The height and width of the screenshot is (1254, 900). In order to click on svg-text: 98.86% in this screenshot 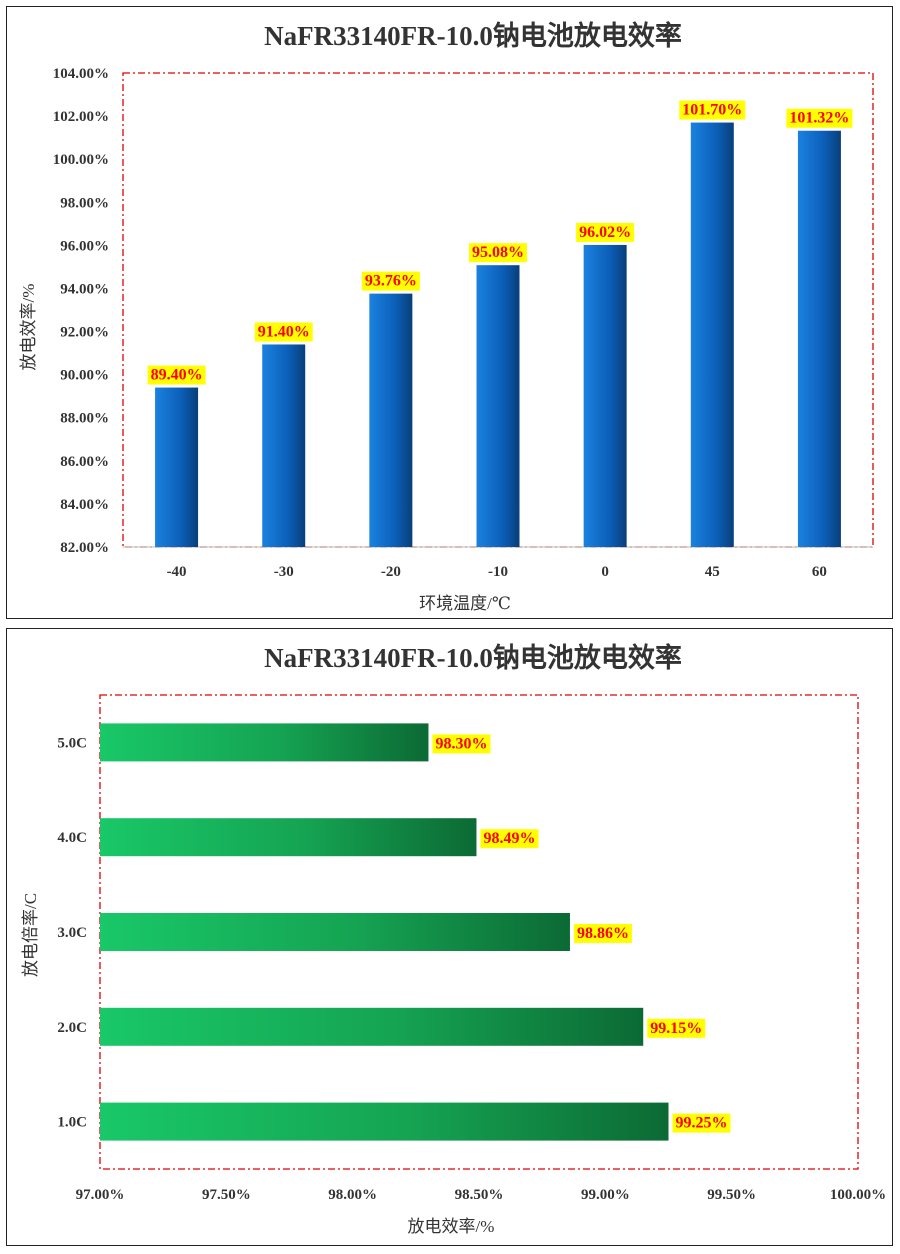, I will do `click(603, 933)`.